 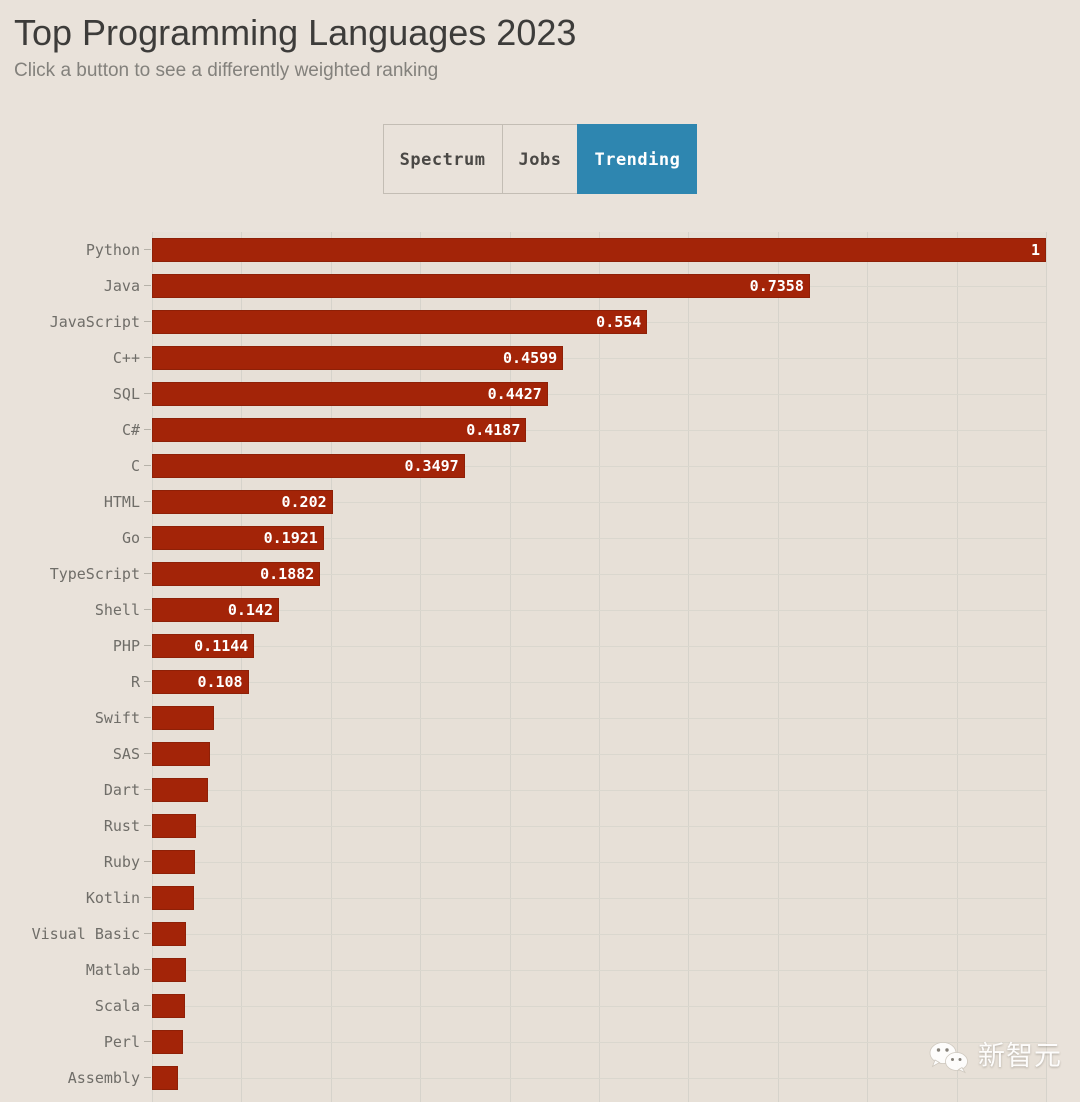 I want to click on bar-row: Dart, so click(x=540, y=790).